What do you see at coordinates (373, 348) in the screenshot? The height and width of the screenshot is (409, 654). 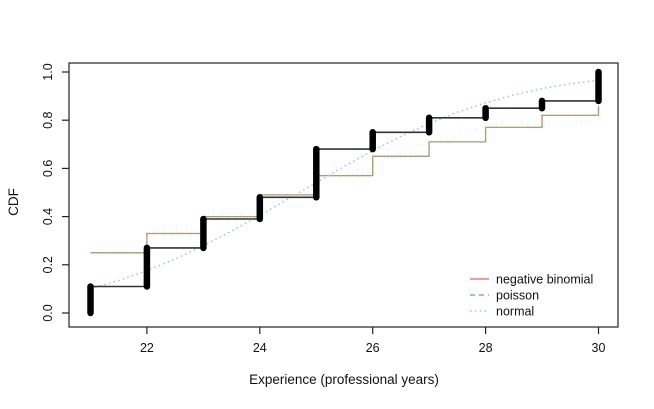 I see `x-tick-label: 26` at bounding box center [373, 348].